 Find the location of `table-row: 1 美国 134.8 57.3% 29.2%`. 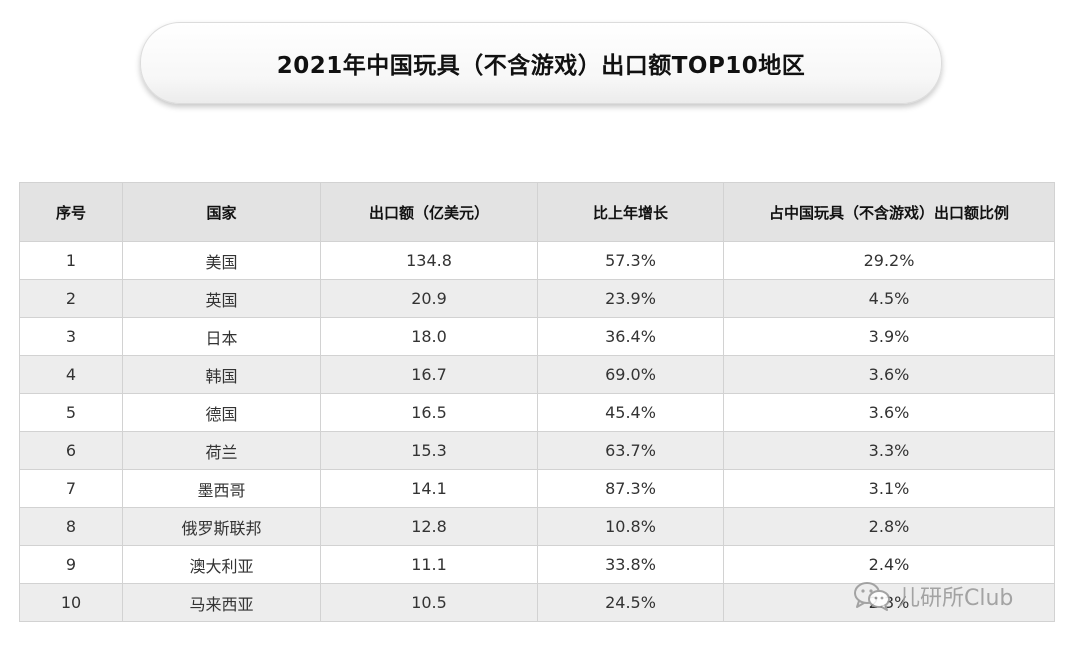

table-row: 1 美国 134.8 57.3% 29.2% is located at coordinates (537, 260).